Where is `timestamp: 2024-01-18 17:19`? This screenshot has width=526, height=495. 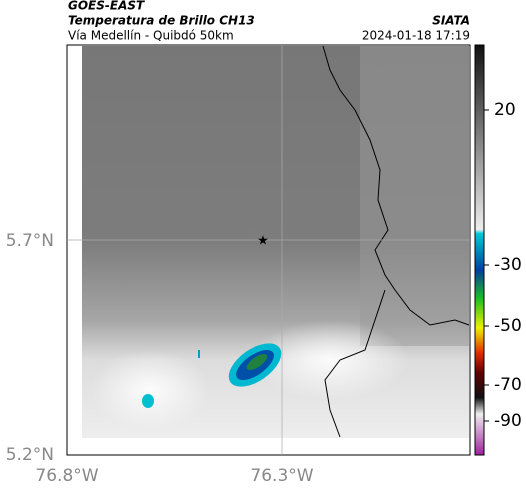 timestamp: 2024-01-18 17:19 is located at coordinates (416, 36).